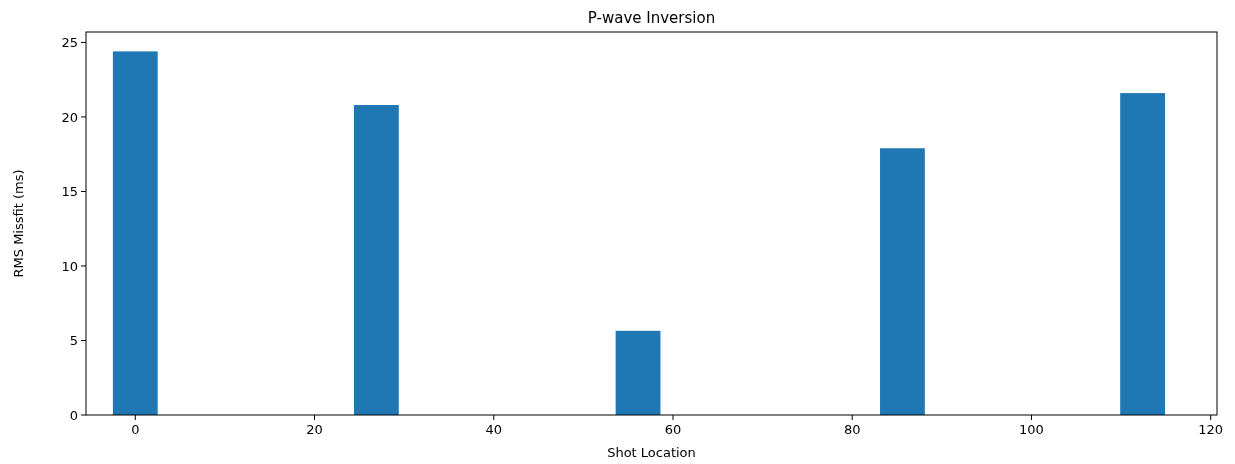  Describe the element at coordinates (651, 452) in the screenshot. I see `x-axis-title: Shot Location` at that location.